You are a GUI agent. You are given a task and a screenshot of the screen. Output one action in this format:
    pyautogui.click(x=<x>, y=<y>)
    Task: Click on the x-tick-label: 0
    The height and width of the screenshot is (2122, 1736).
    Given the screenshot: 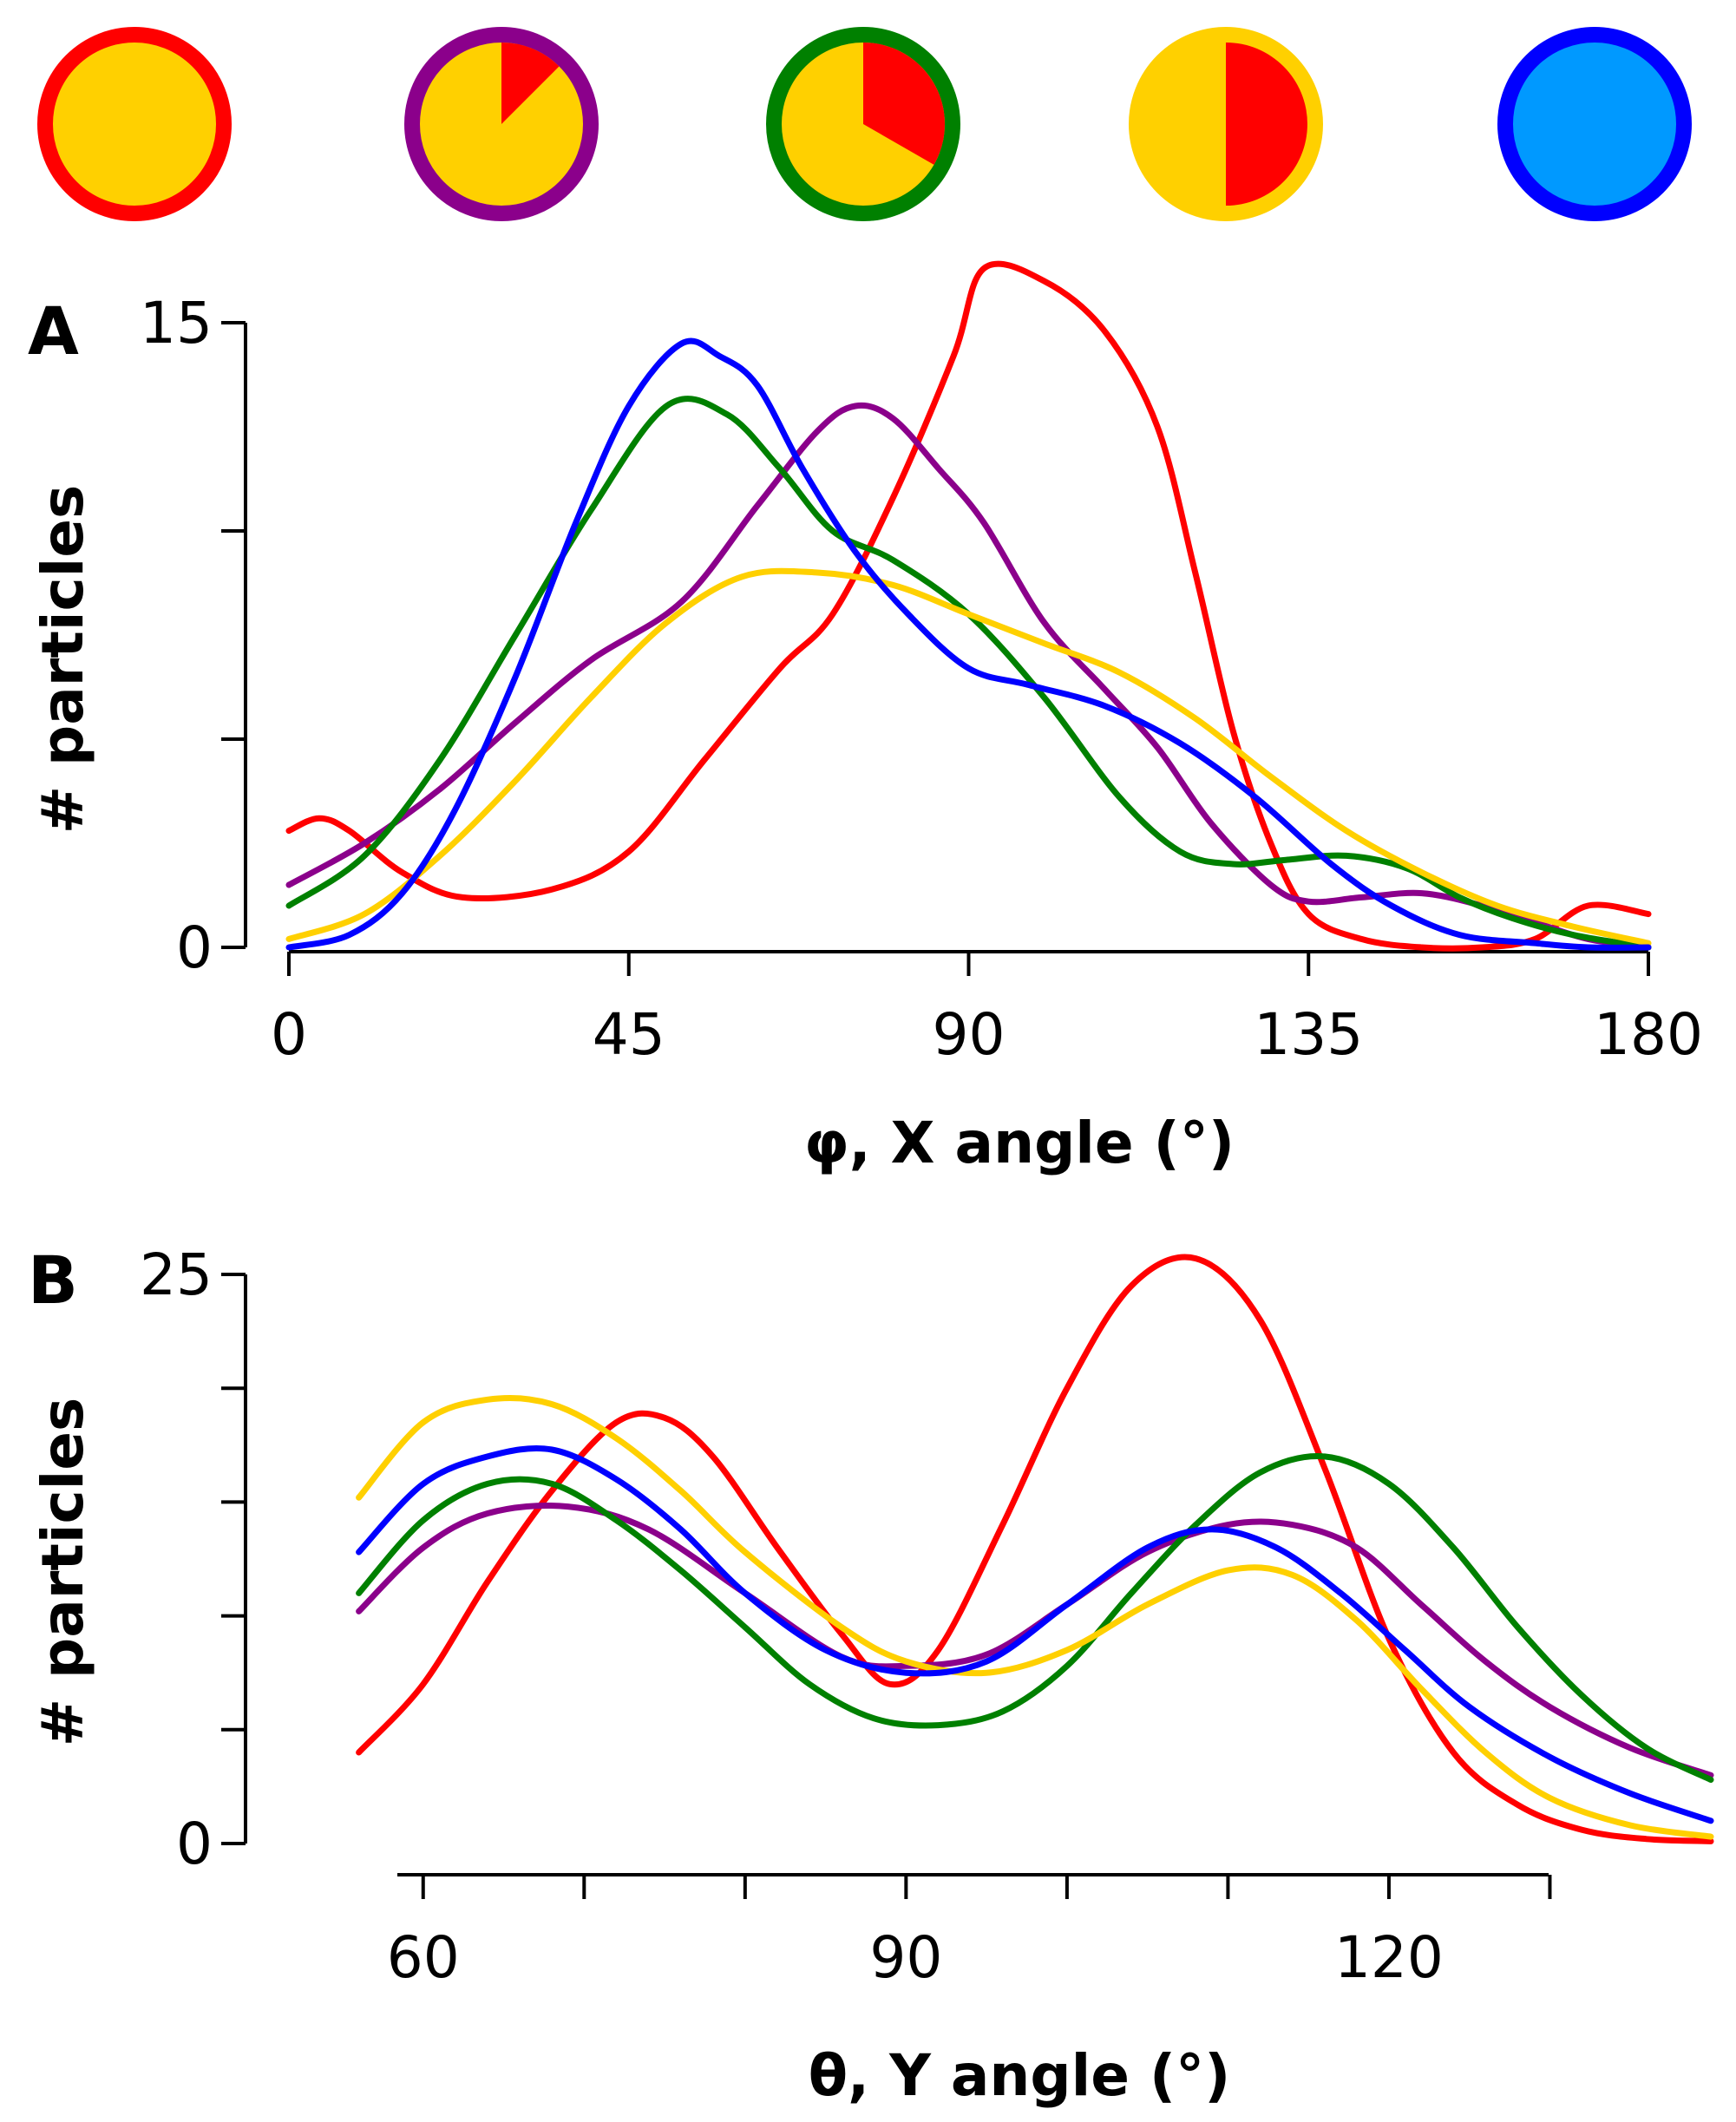 What is the action you would take?
    pyautogui.click(x=289, y=1034)
    